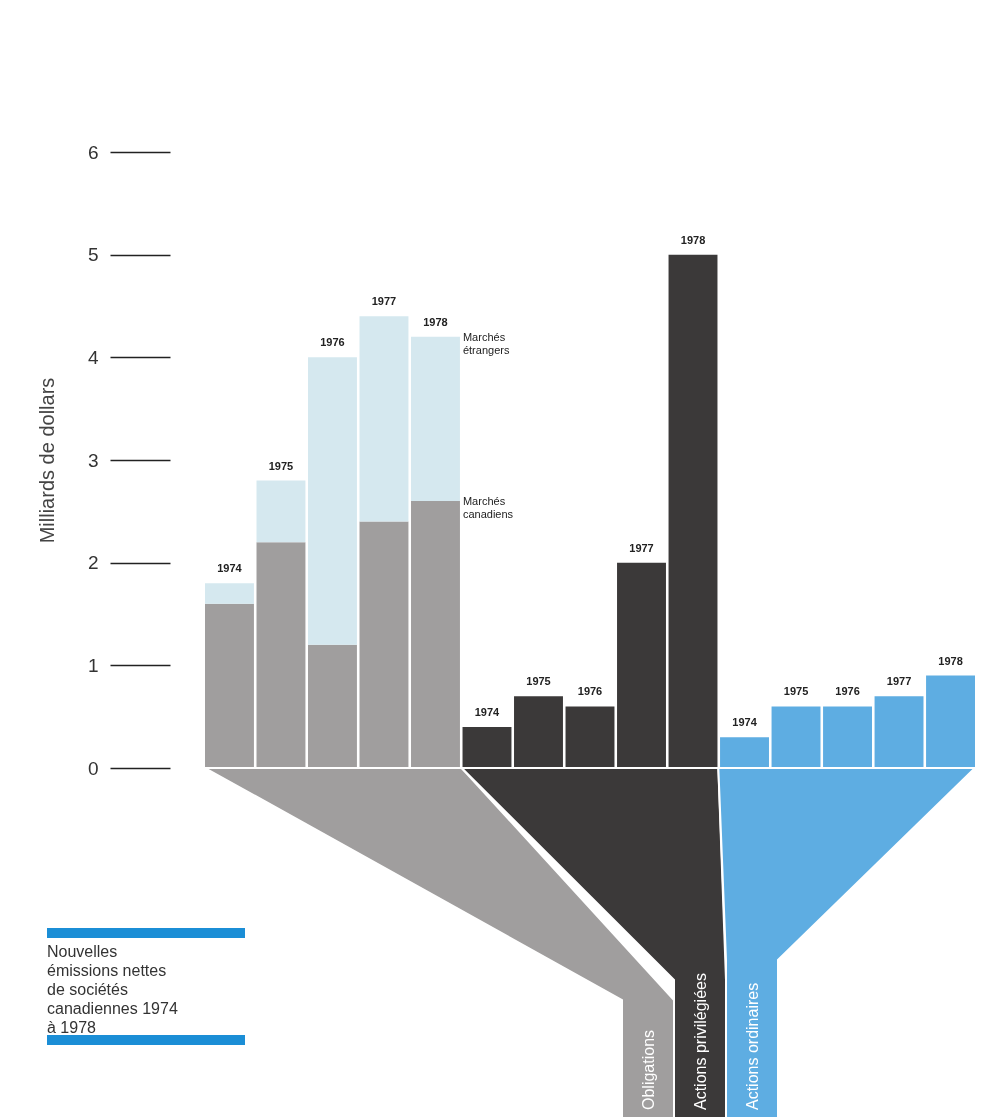  I want to click on y-tick-label: 1, so click(93, 665).